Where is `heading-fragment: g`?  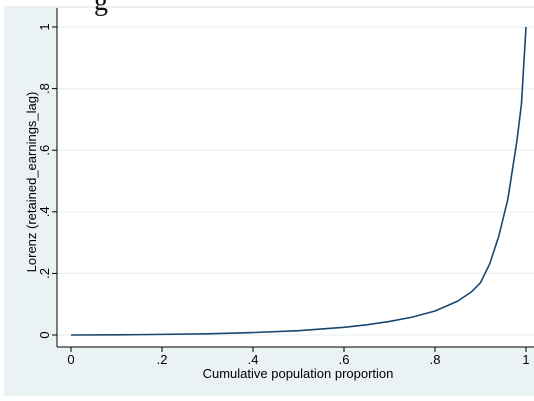
heading-fragment: g is located at coordinates (101, 8).